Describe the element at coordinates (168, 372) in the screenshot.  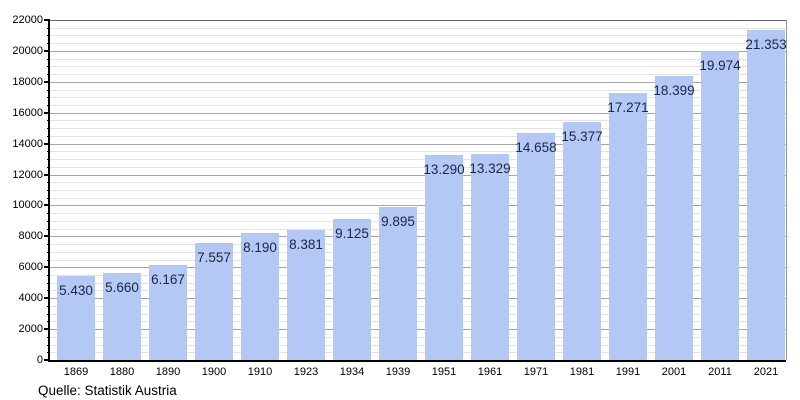
I see `x-tick-label: 1890` at that location.